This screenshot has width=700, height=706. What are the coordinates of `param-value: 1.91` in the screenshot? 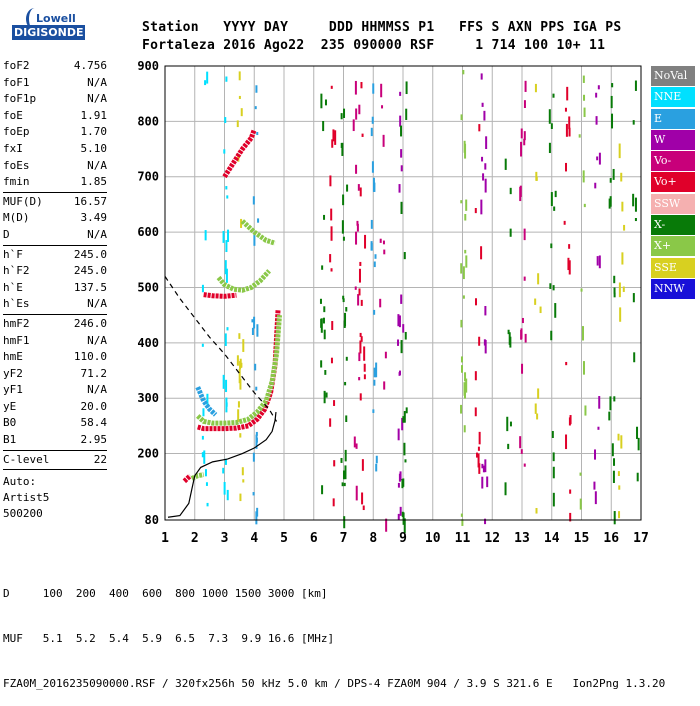 It's located at (94, 115).